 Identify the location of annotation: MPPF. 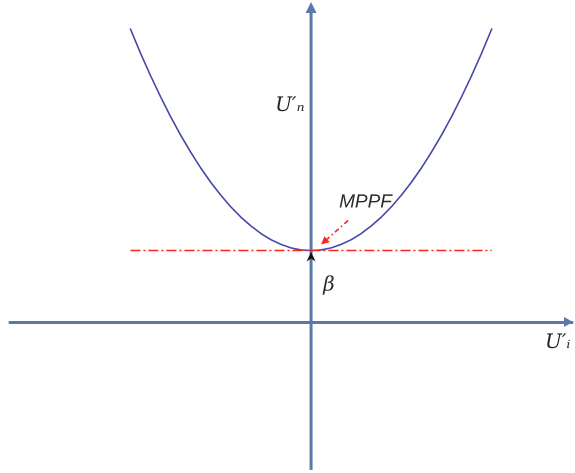
(366, 202).